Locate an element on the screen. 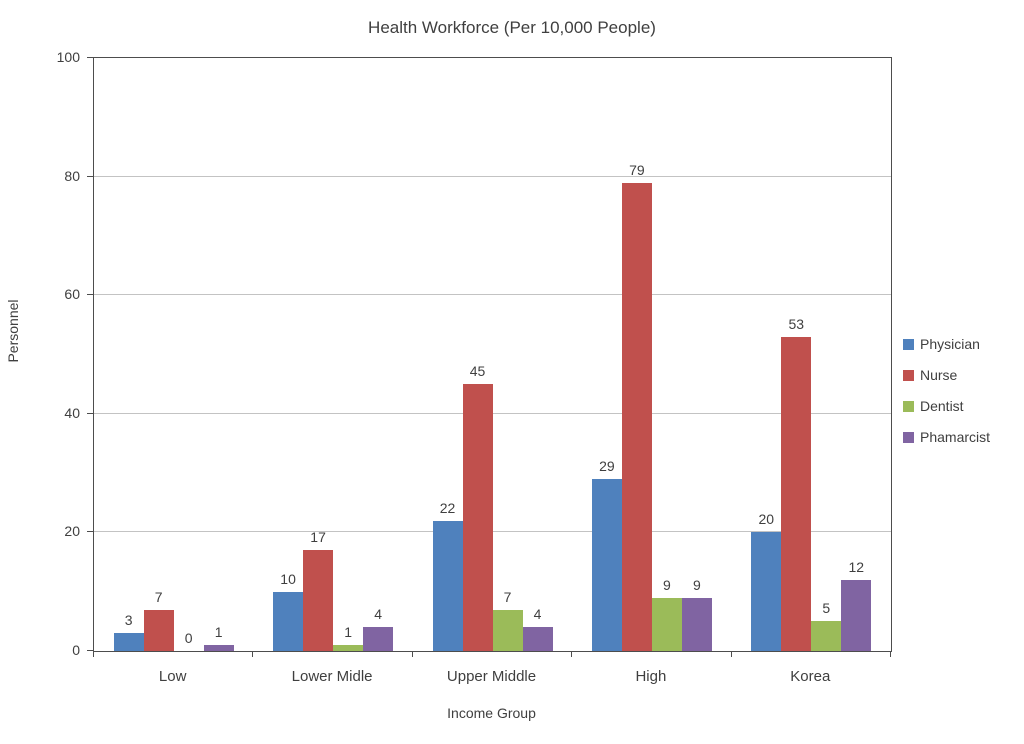 This screenshot has width=1024, height=744. bar-nurse-high is located at coordinates (636, 416).